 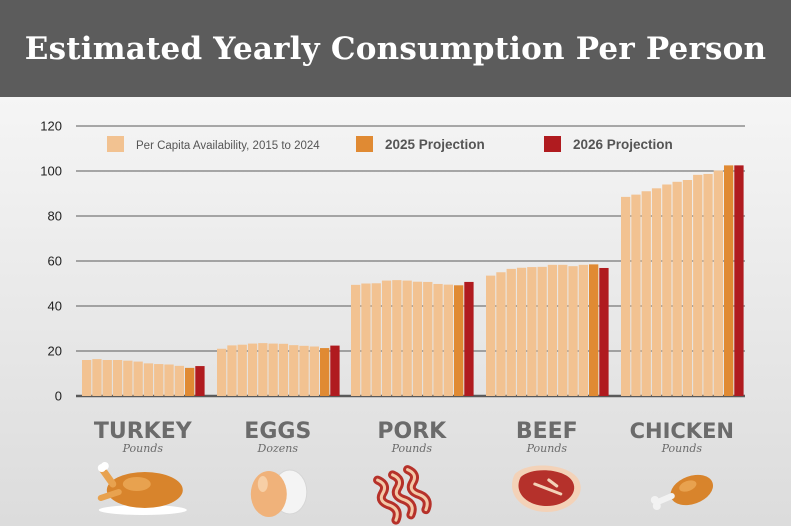 I want to click on eggs-icon, so click(x=279, y=493).